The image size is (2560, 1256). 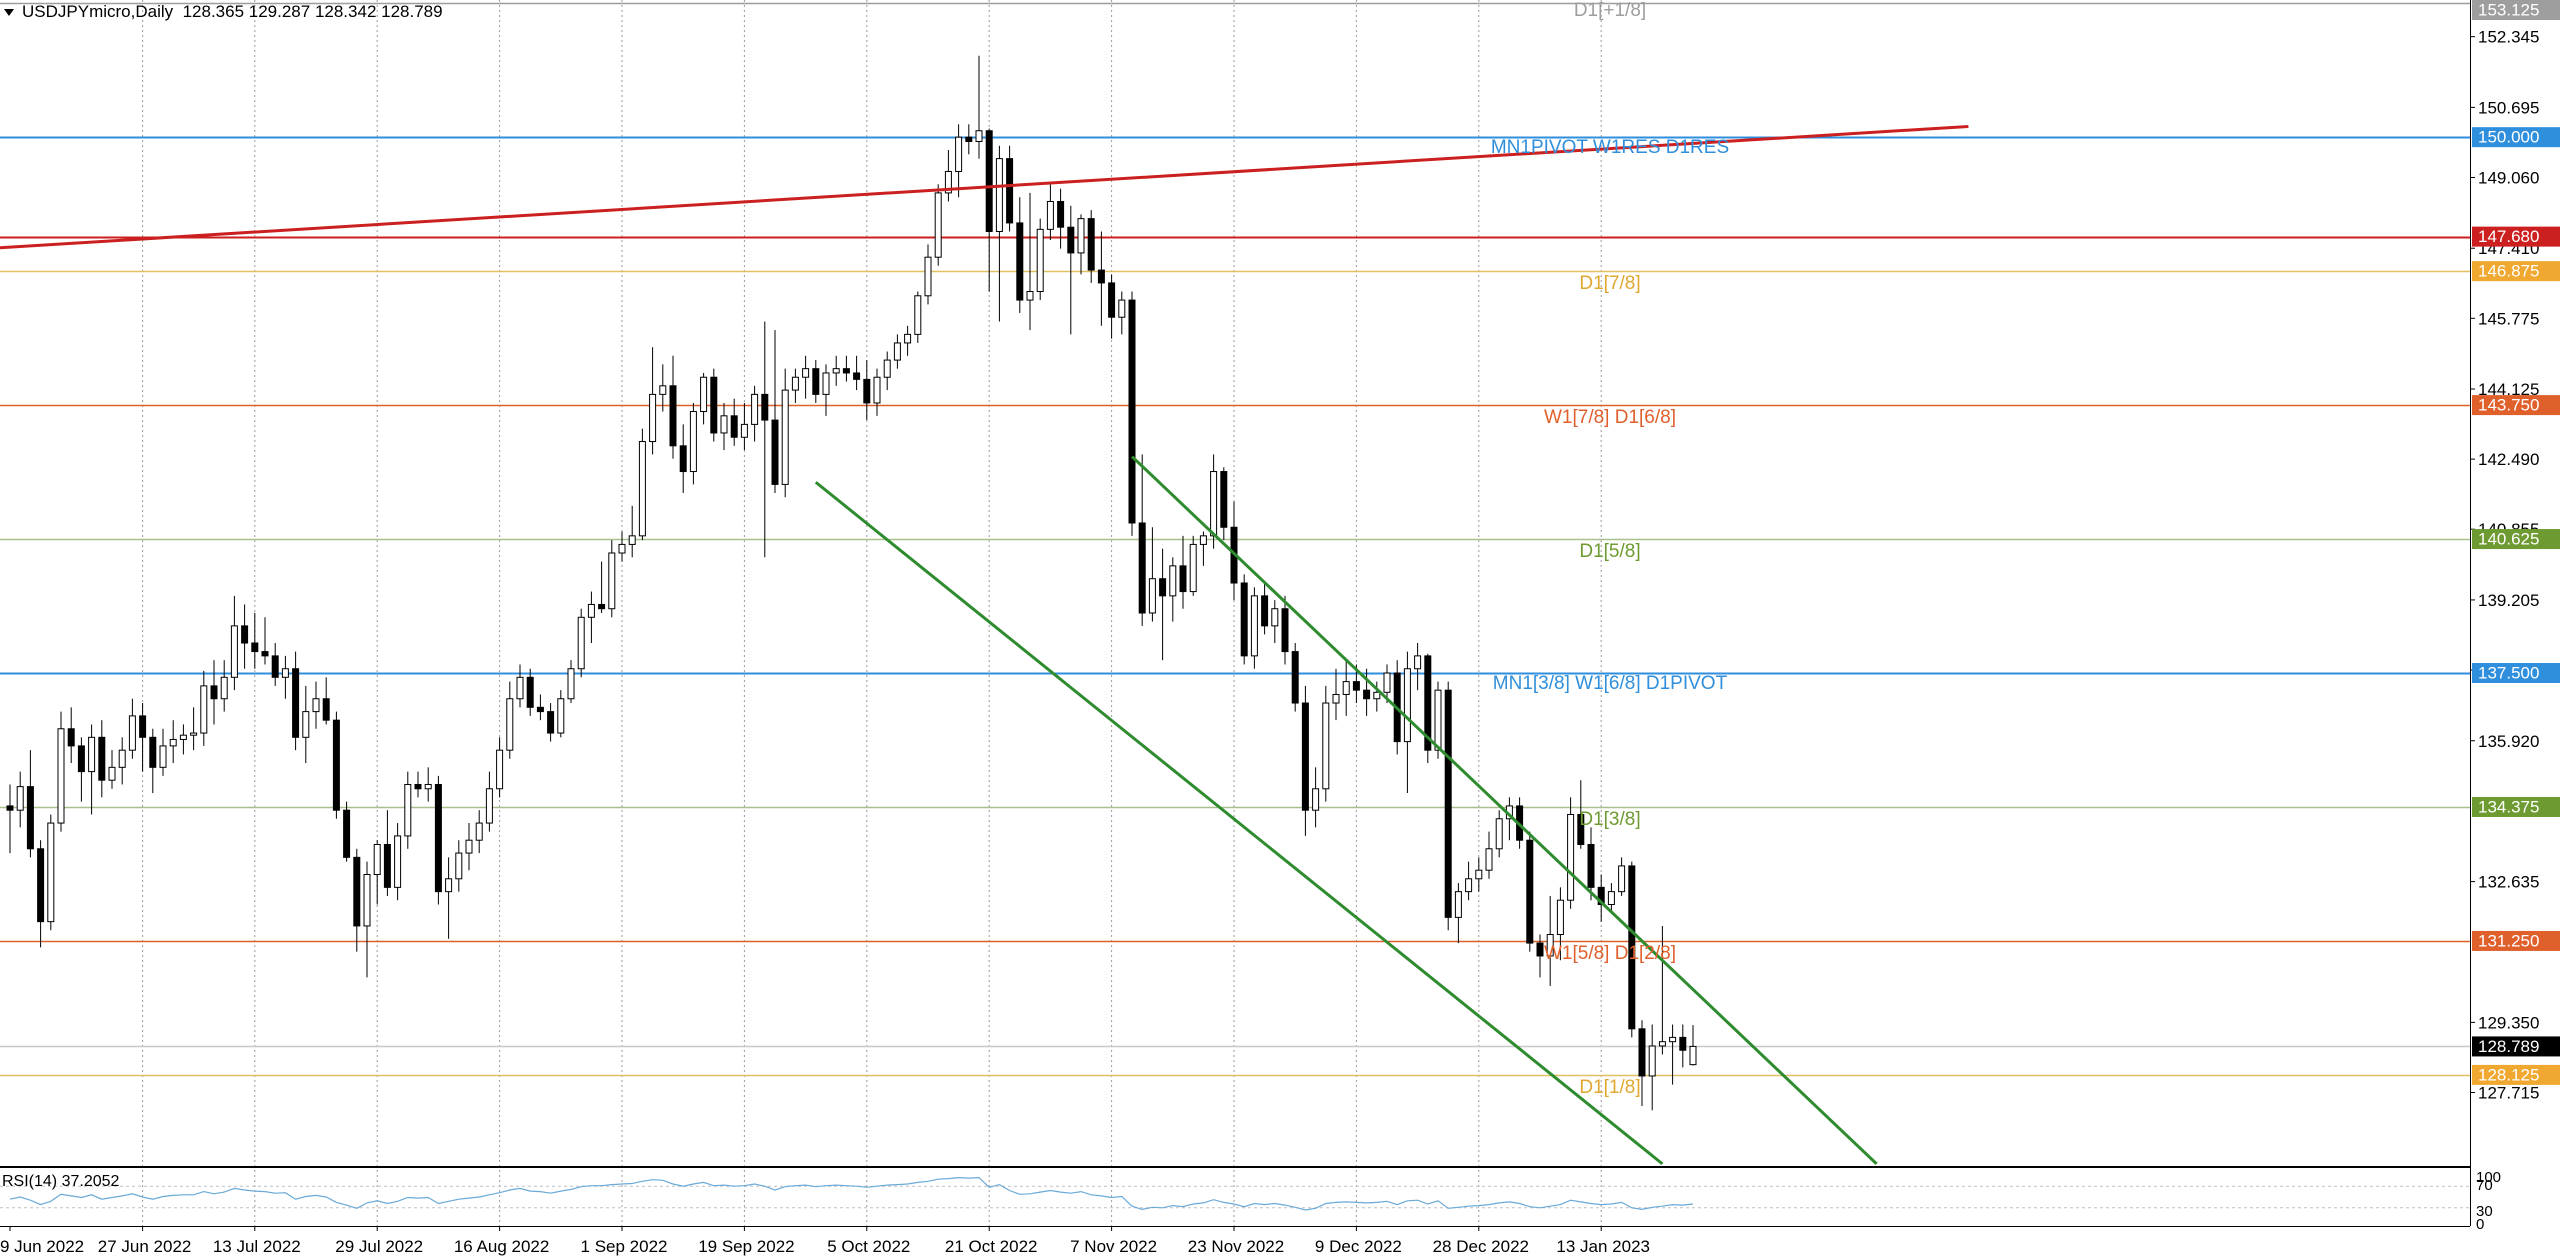 What do you see at coordinates (2508, 271) in the screenshot?
I see `price-badge-label: 146.875` at bounding box center [2508, 271].